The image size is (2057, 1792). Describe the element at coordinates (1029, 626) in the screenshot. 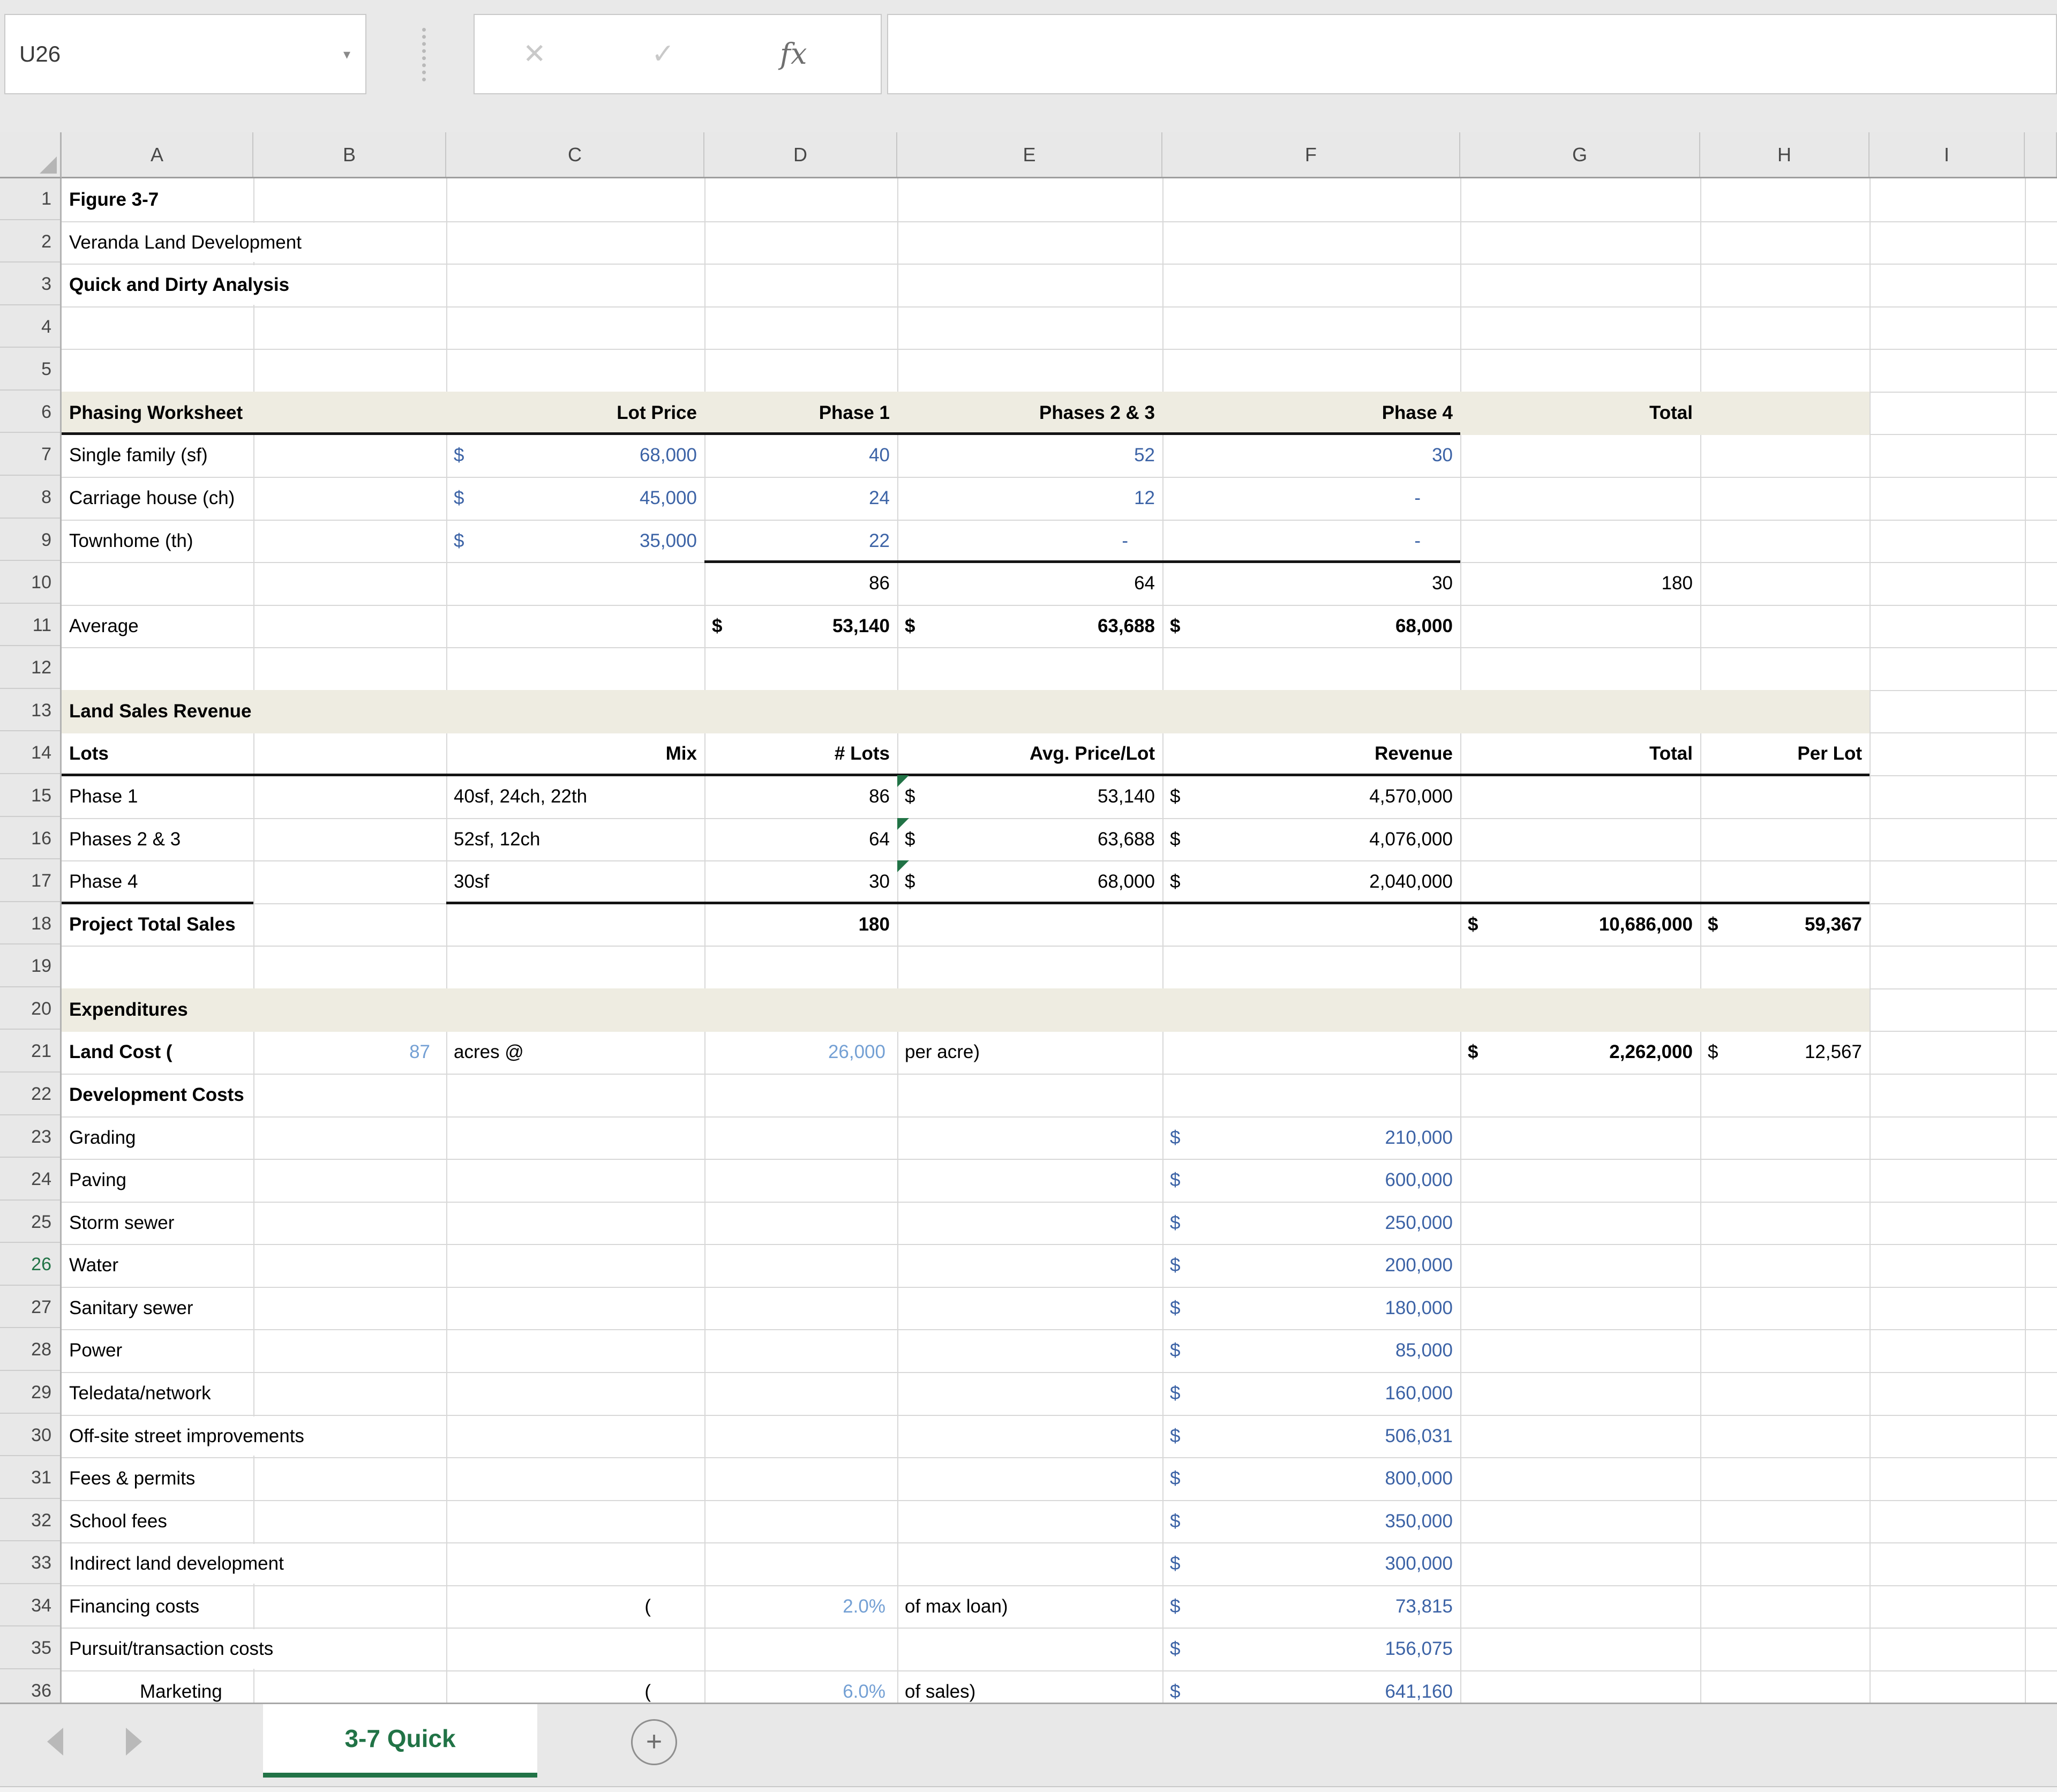

I see `cell-E11: $63,688` at that location.